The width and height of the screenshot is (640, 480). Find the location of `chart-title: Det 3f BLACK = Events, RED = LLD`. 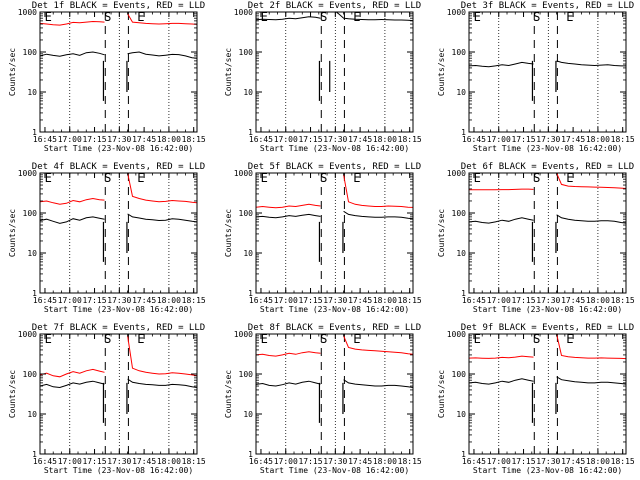

chart-title: Det 3f BLACK = Events, RED = LLD is located at coordinates (547, 6).